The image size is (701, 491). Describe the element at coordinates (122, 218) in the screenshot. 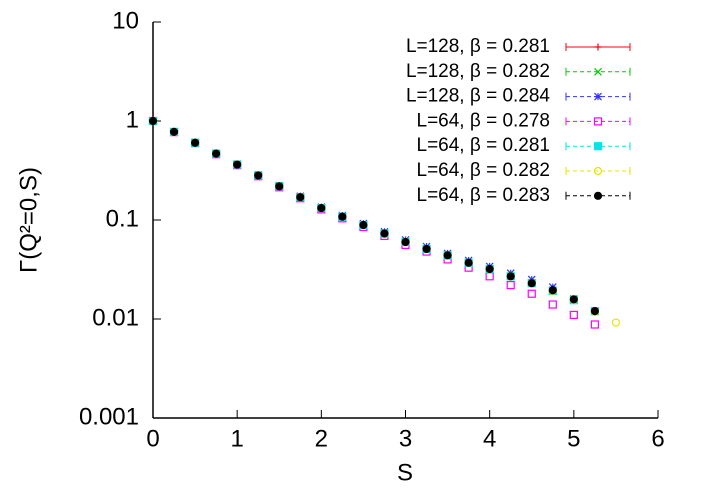

I see `y-tick-label: 0.1` at that location.